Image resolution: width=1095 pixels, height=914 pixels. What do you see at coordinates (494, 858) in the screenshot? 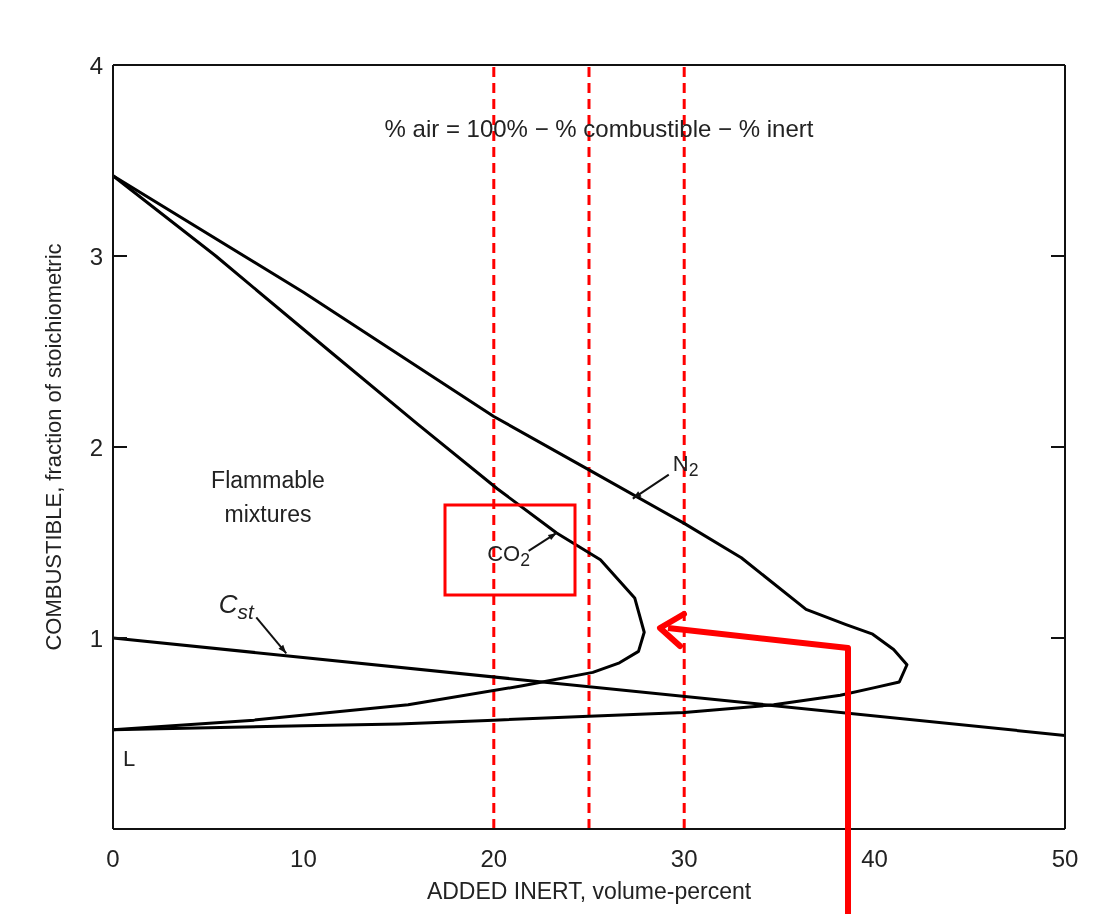
I see `x-tick-label: 20` at bounding box center [494, 858].